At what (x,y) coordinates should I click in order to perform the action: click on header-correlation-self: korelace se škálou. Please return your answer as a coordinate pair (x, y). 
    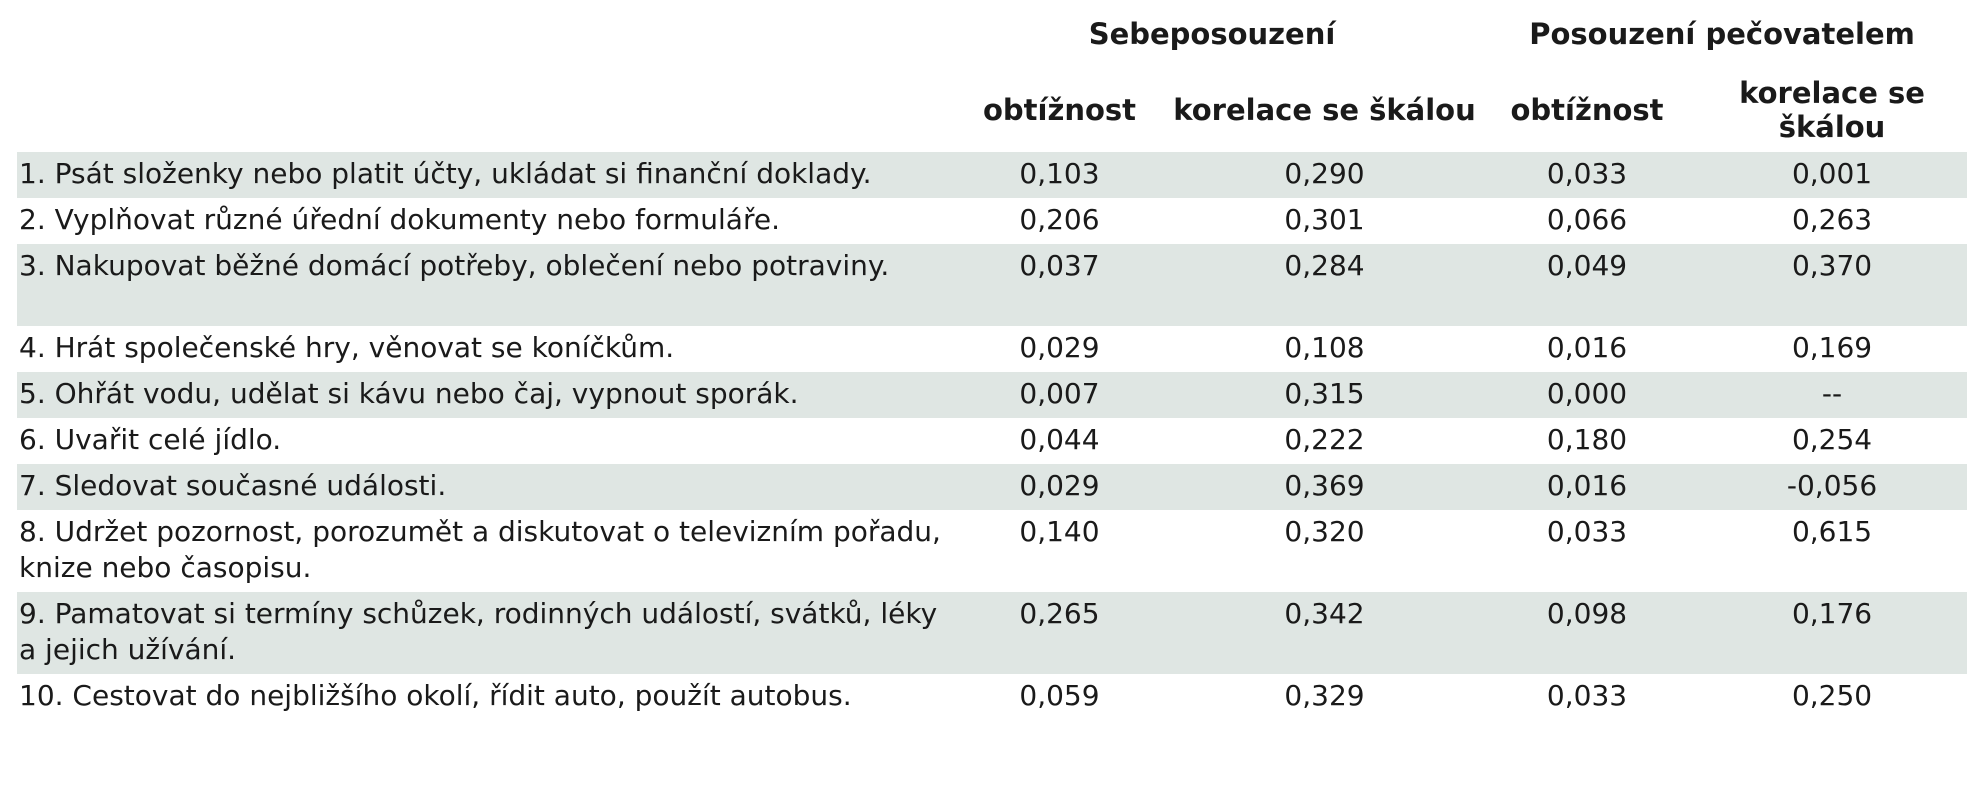
    Looking at the image, I should click on (1324, 110).